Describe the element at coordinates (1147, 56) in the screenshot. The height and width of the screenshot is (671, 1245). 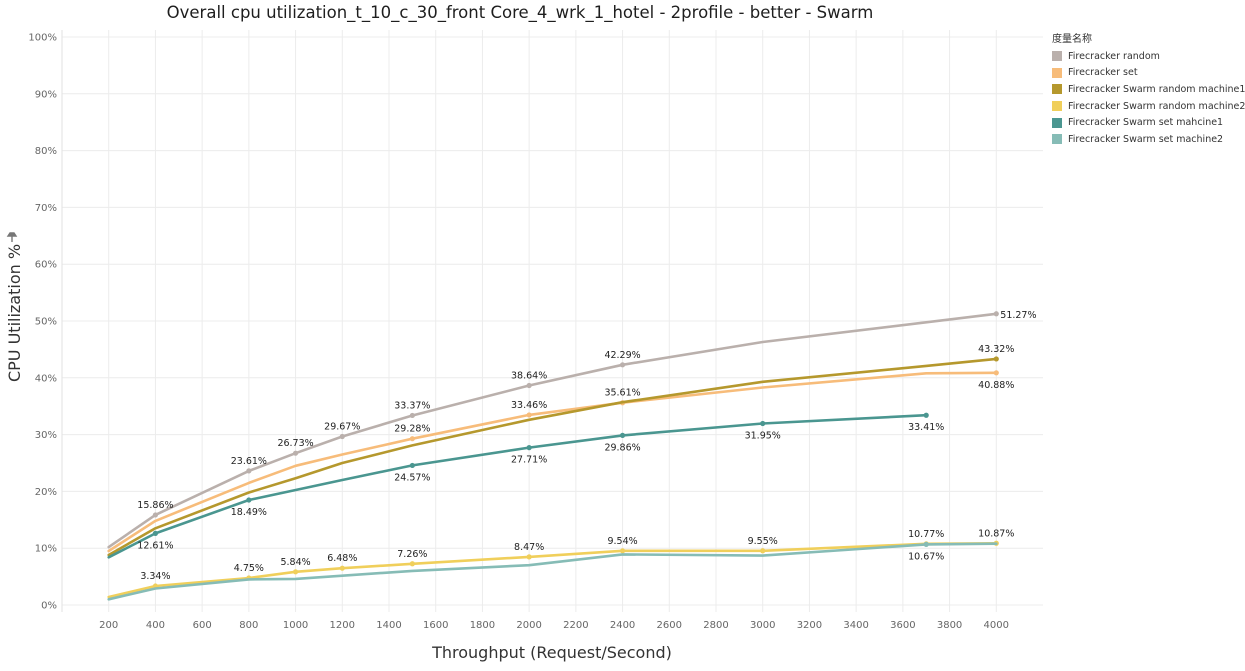
I see `legend-item: Firecracker random` at that location.